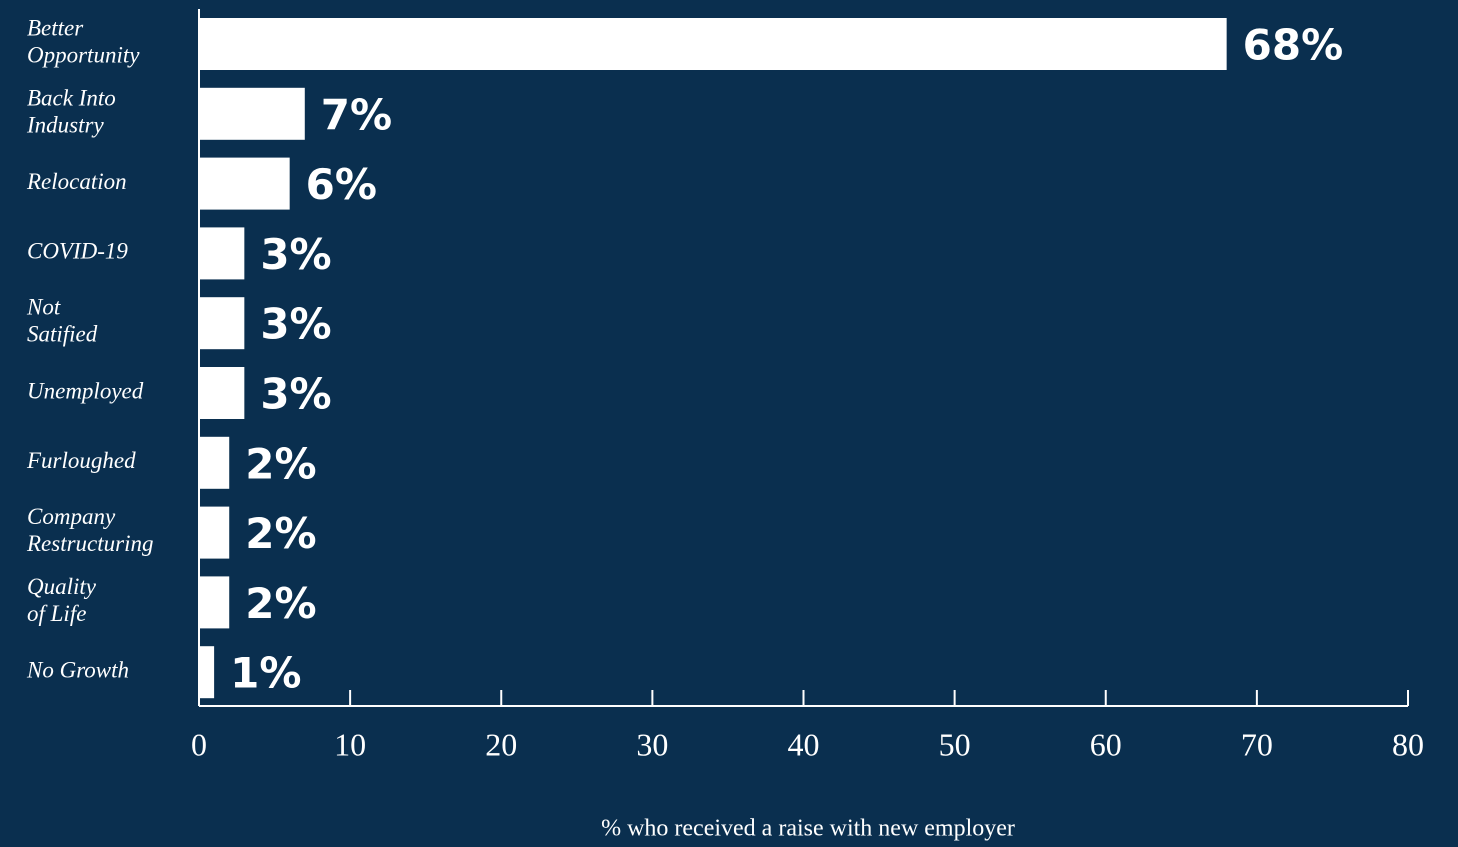 The image size is (1458, 847). What do you see at coordinates (350, 744) in the screenshot?
I see `x-tick-label: 10` at bounding box center [350, 744].